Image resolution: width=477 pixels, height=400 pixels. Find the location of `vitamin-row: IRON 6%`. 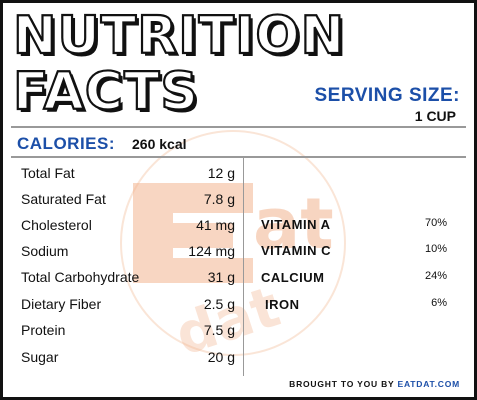

vitamin-row: IRON 6% is located at coordinates (354, 307).